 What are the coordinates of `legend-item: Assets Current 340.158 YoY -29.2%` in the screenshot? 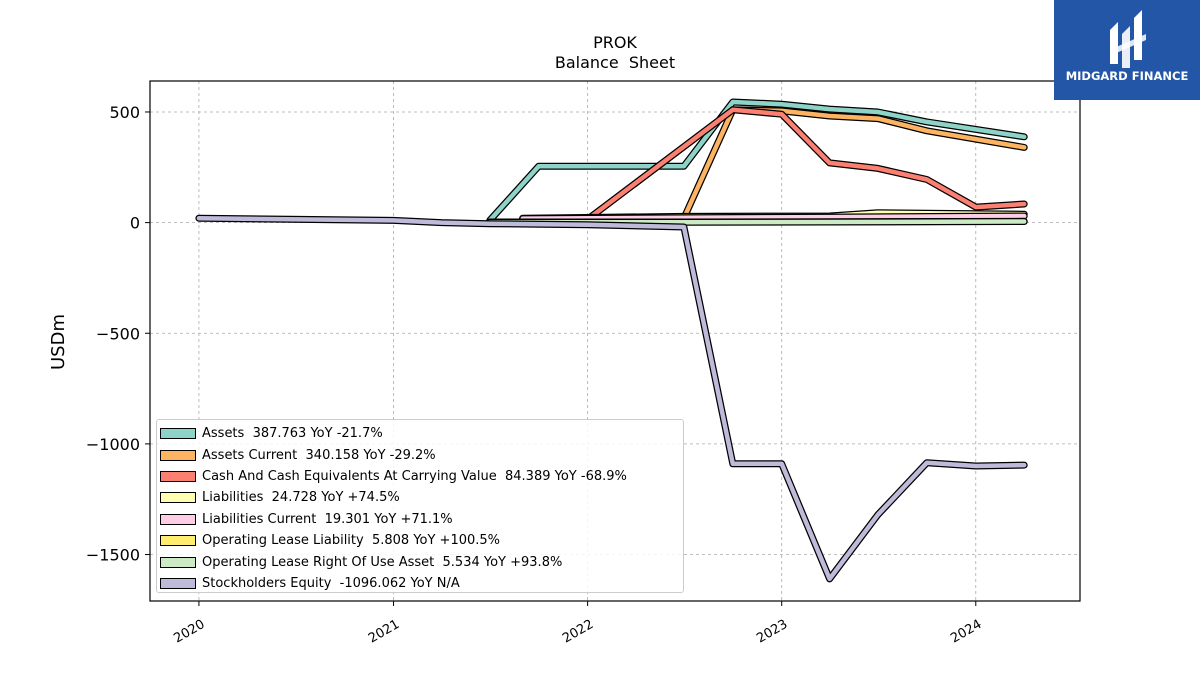 It's located at (421, 454).